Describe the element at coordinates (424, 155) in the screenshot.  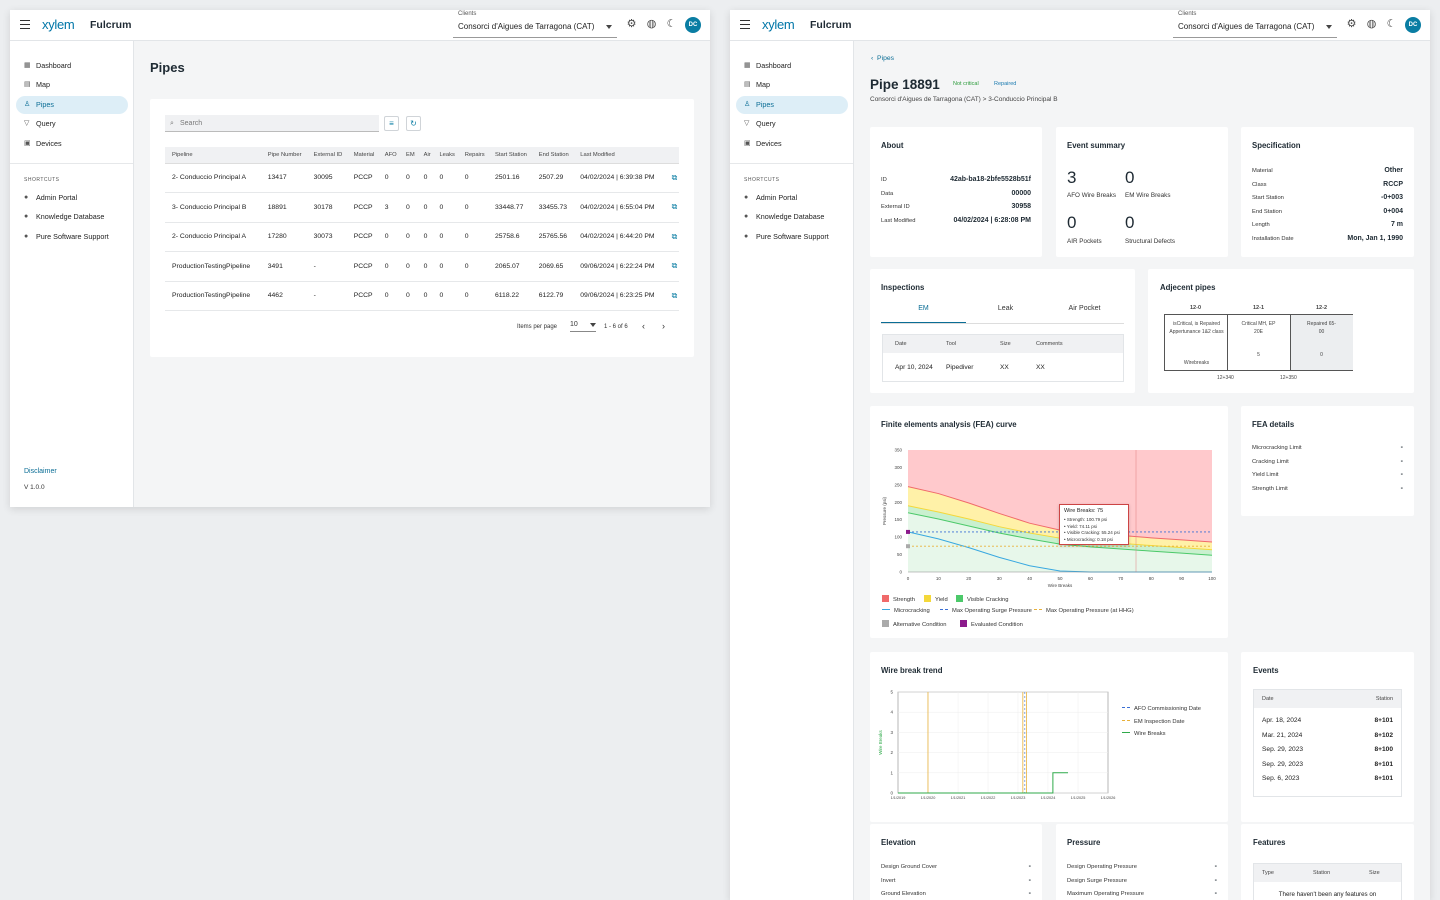
I see `column-header: Air` at that location.